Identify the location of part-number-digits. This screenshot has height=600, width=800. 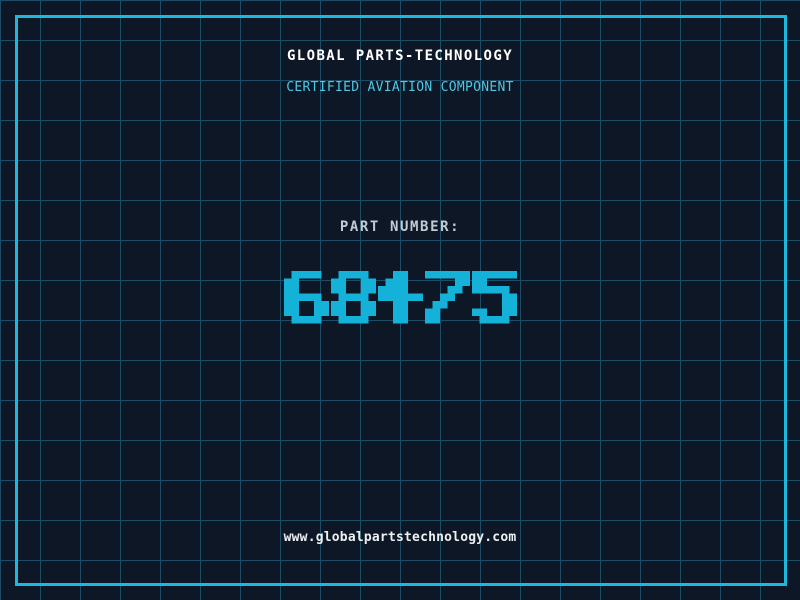
(400, 297).